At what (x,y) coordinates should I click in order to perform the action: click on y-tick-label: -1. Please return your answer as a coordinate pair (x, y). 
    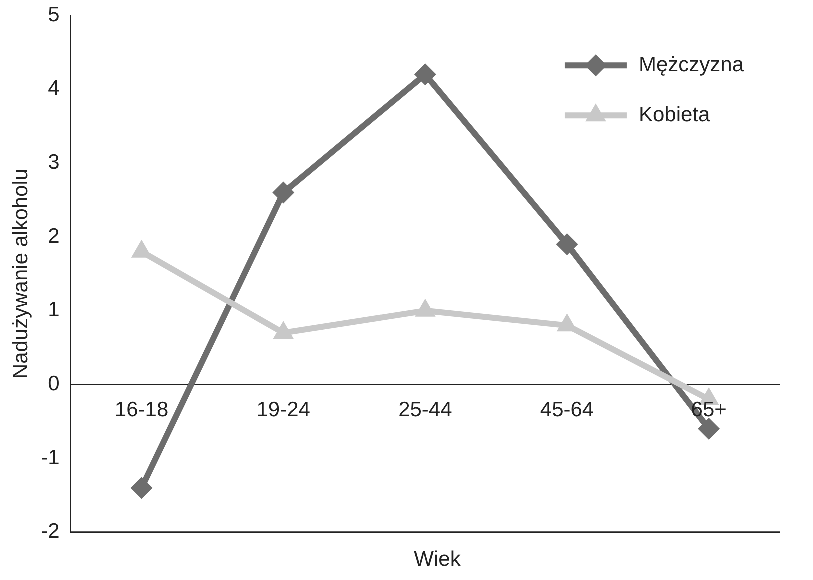
    Looking at the image, I should click on (50, 458).